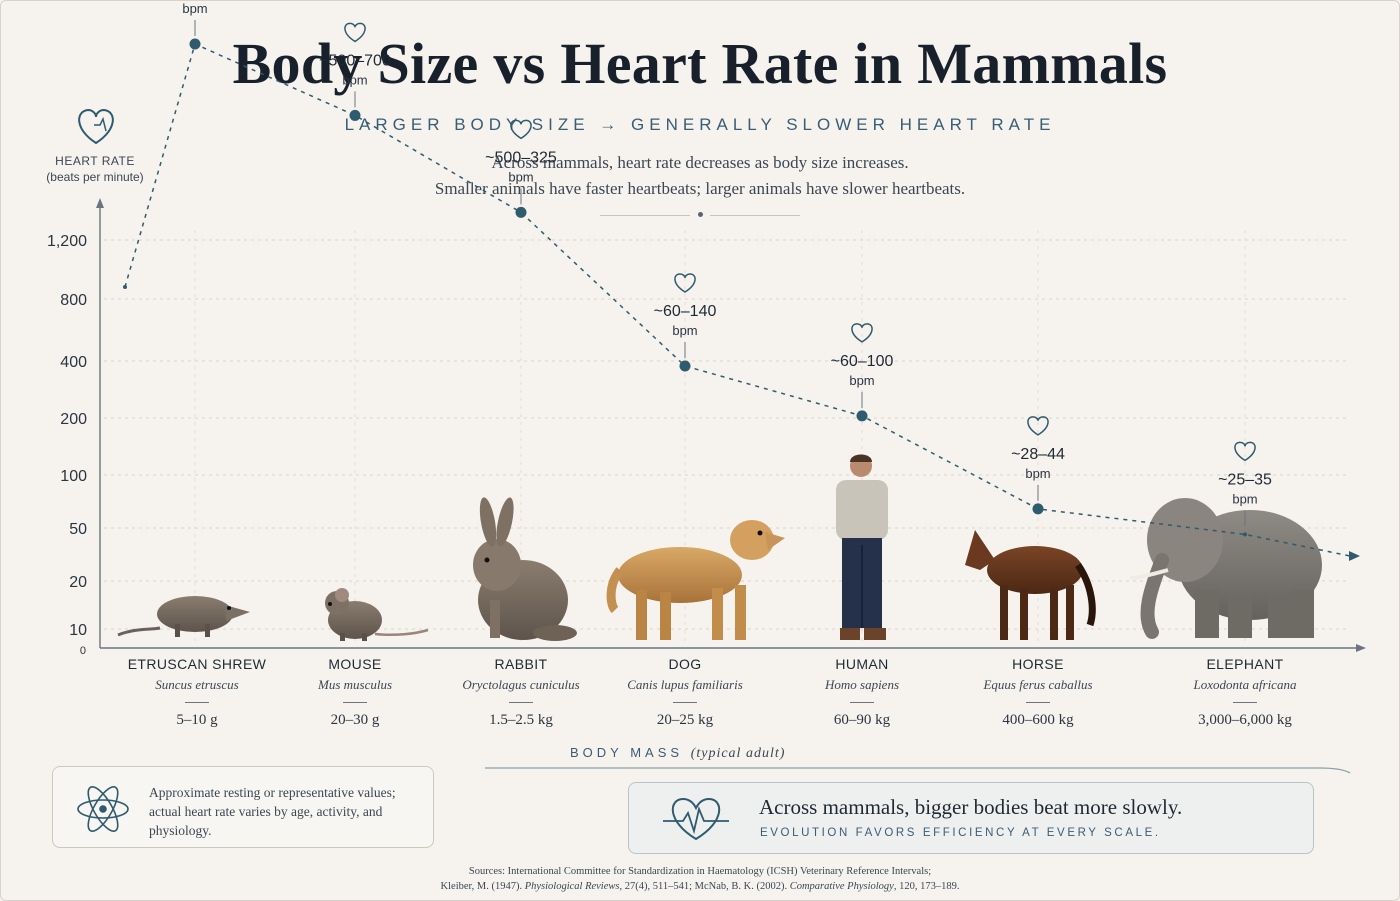 The width and height of the screenshot is (1400, 901). Describe the element at coordinates (685, 692) in the screenshot. I see `x-label-dog: DOG Canis lupus familiaris 20–25 kg` at that location.